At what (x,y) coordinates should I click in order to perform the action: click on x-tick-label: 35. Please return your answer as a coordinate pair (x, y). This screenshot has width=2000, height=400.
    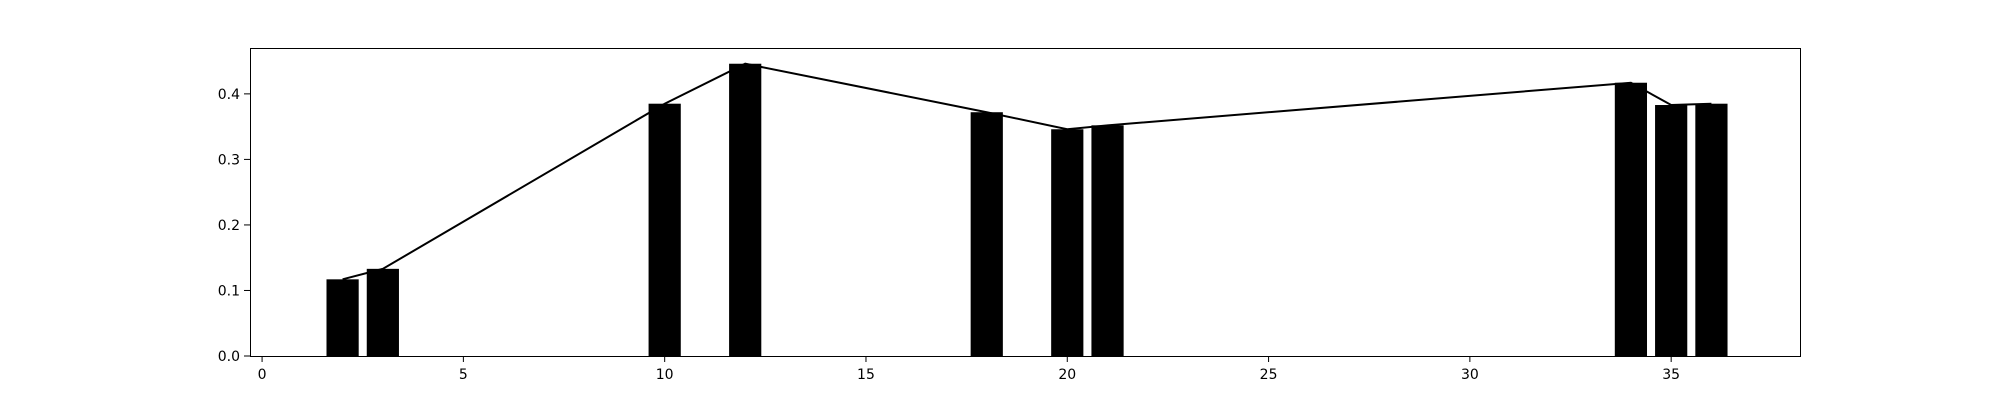
    Looking at the image, I should click on (1671, 375).